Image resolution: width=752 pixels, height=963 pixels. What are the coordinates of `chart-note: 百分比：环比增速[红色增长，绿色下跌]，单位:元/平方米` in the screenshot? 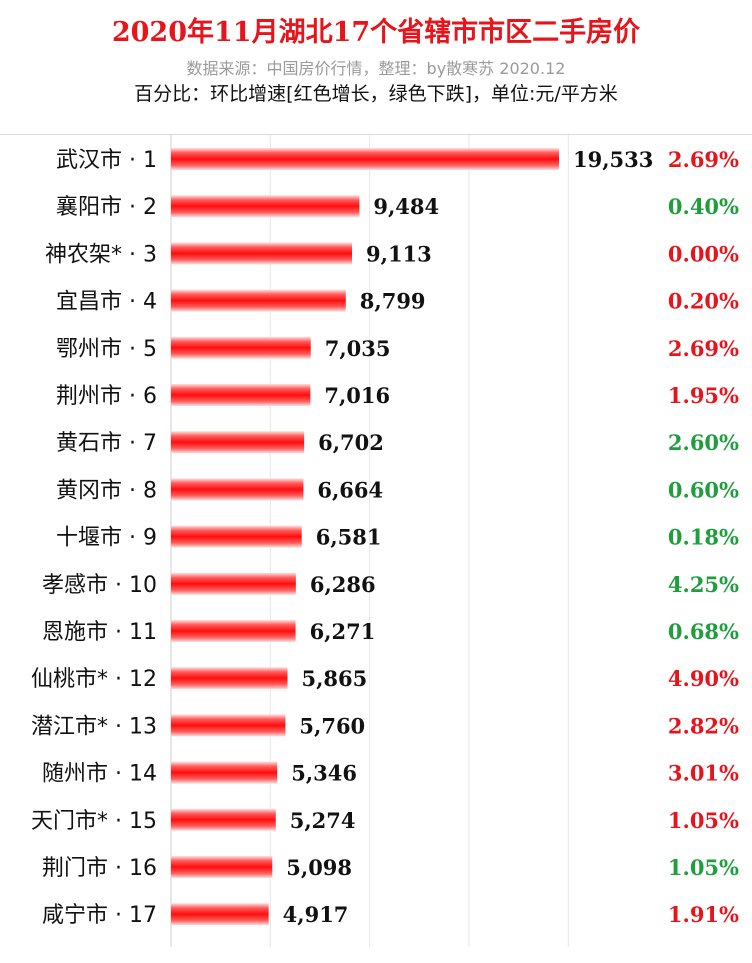 It's located at (376, 94).